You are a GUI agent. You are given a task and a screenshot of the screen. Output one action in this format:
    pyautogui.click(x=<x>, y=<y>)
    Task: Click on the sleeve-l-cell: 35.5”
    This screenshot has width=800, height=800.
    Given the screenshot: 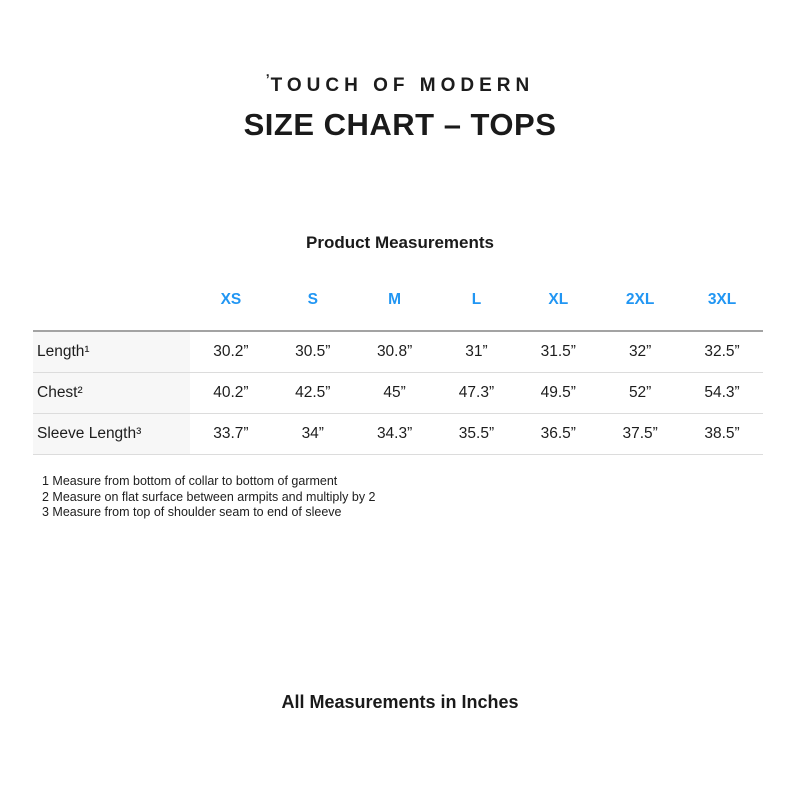 What is the action you would take?
    pyautogui.click(x=476, y=433)
    